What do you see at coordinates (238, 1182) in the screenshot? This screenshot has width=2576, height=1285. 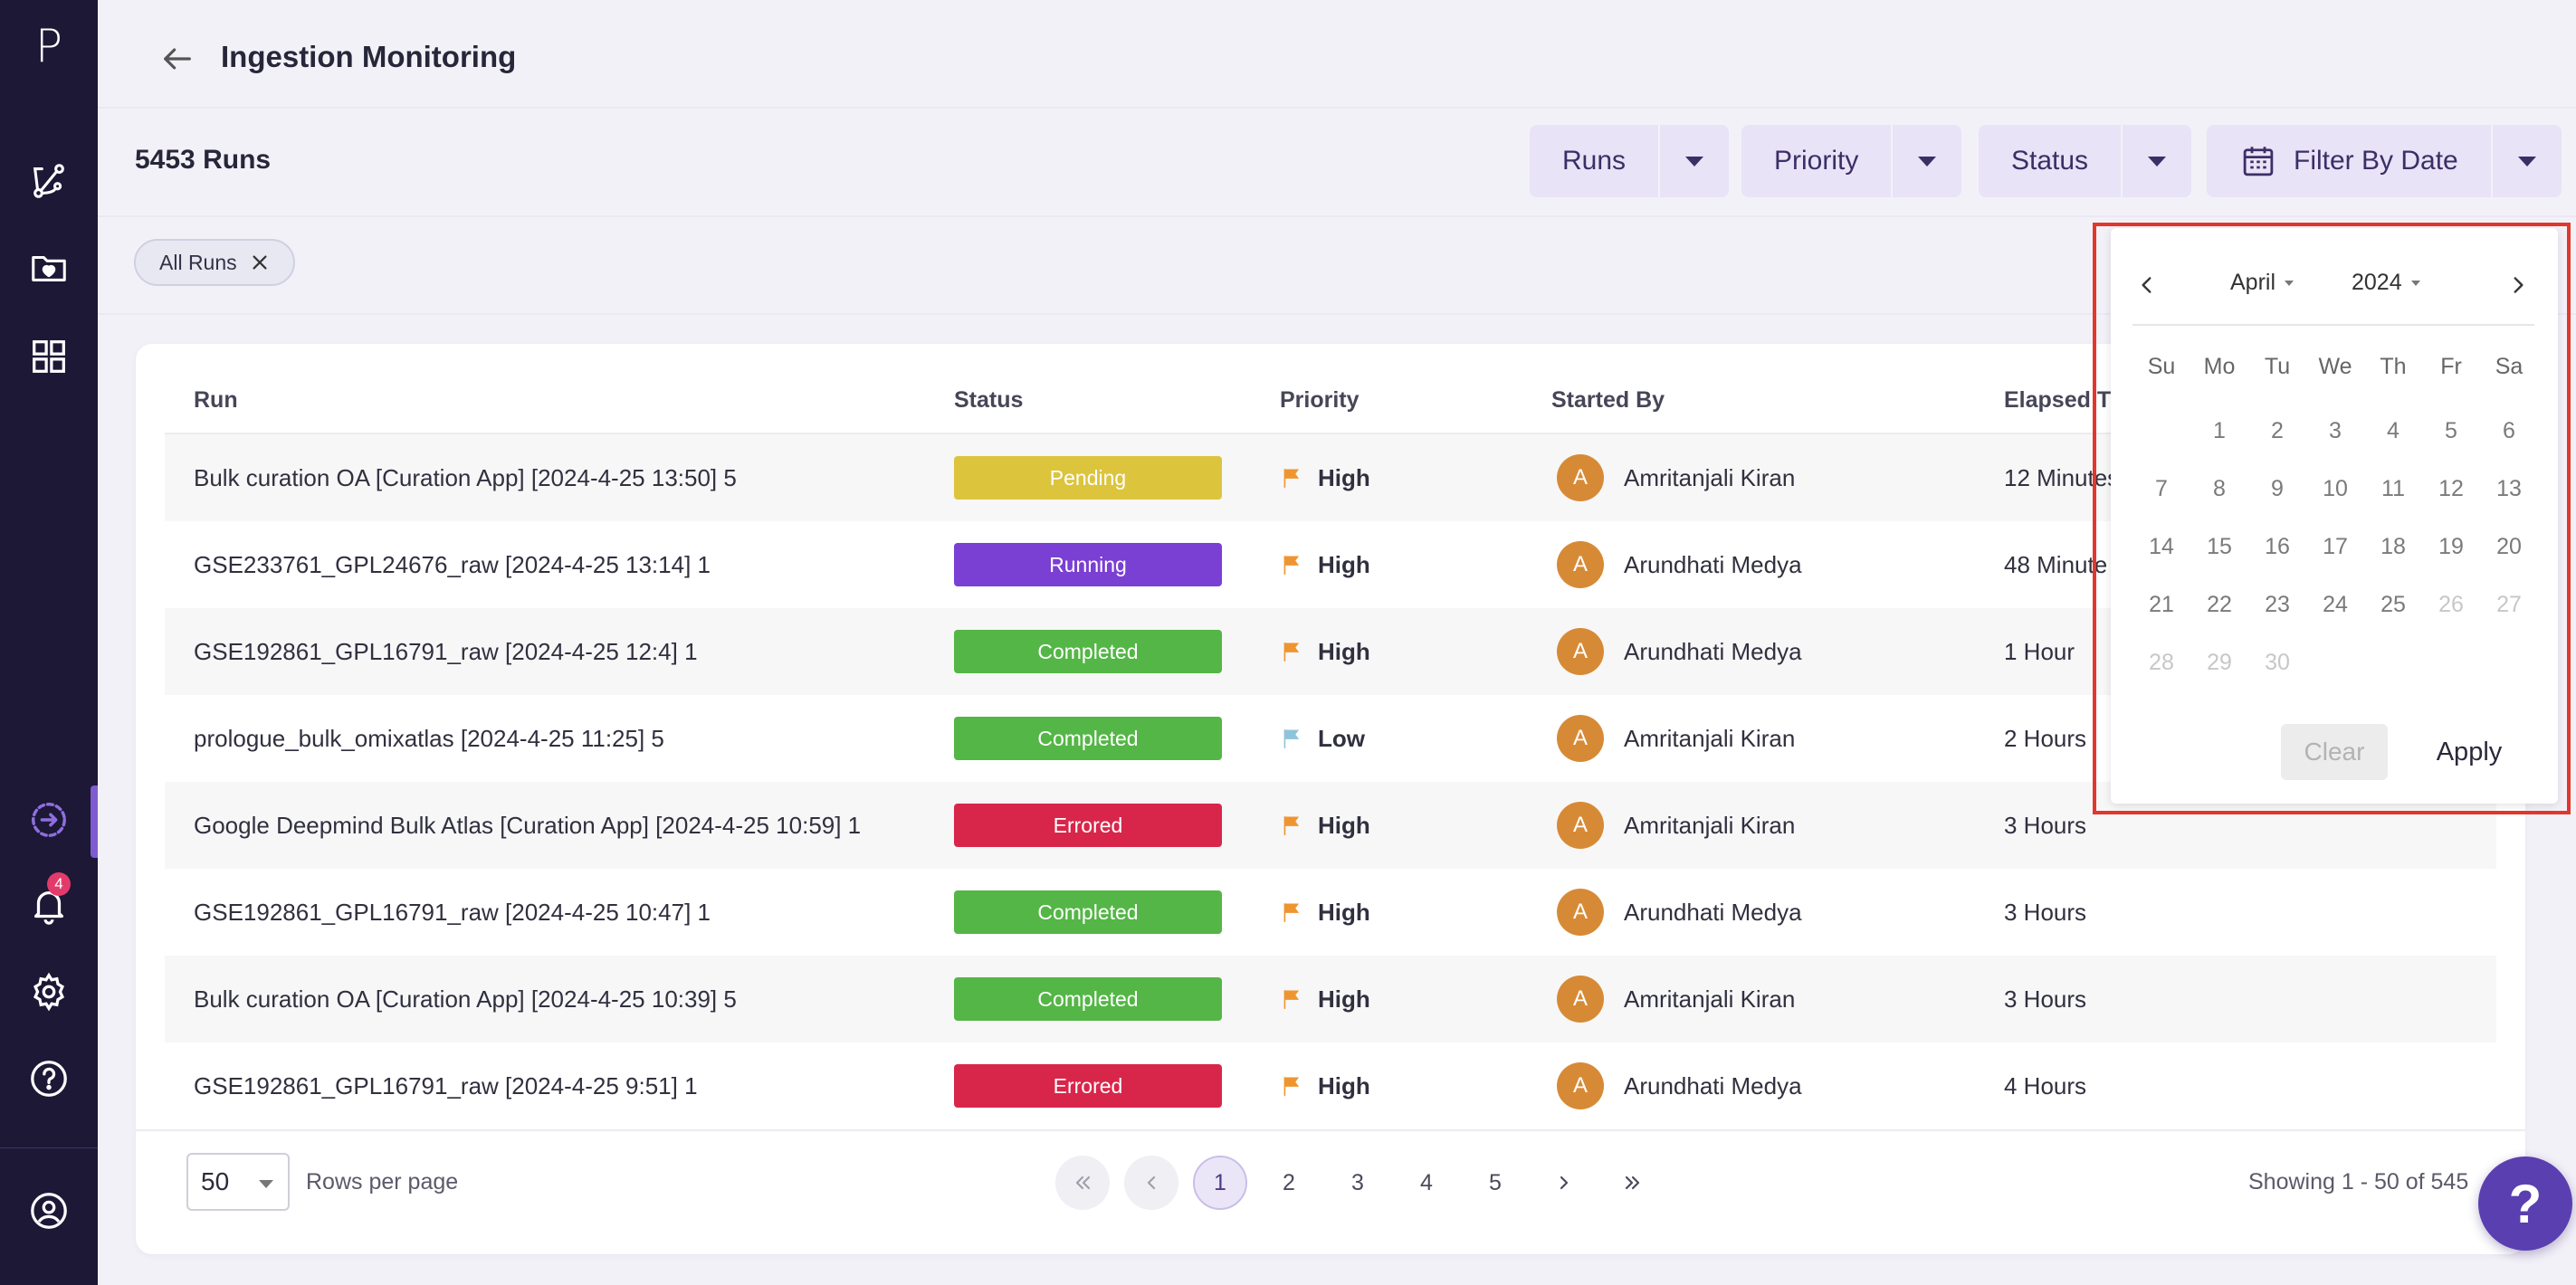 I see `rows-per-page-select: 50` at bounding box center [238, 1182].